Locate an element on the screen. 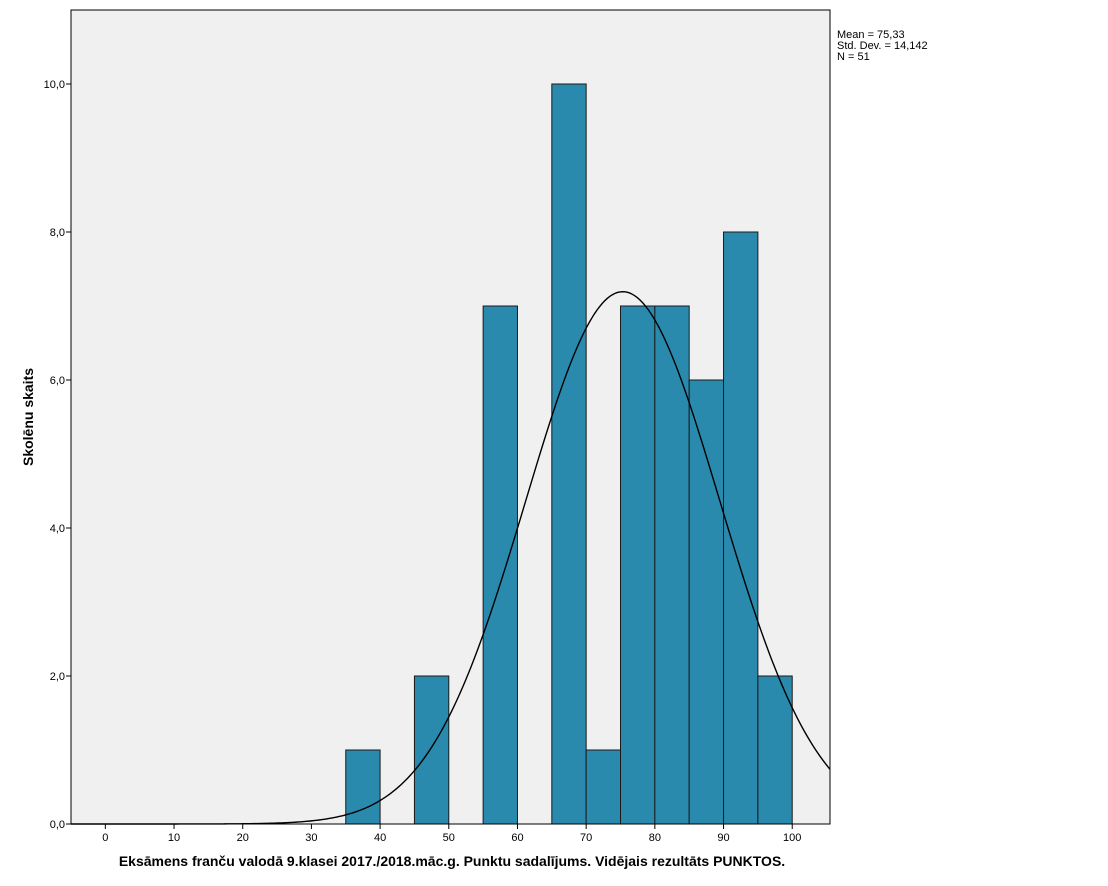 The height and width of the screenshot is (886, 1108). y-tick-label: 4,0 is located at coordinates (57, 529).